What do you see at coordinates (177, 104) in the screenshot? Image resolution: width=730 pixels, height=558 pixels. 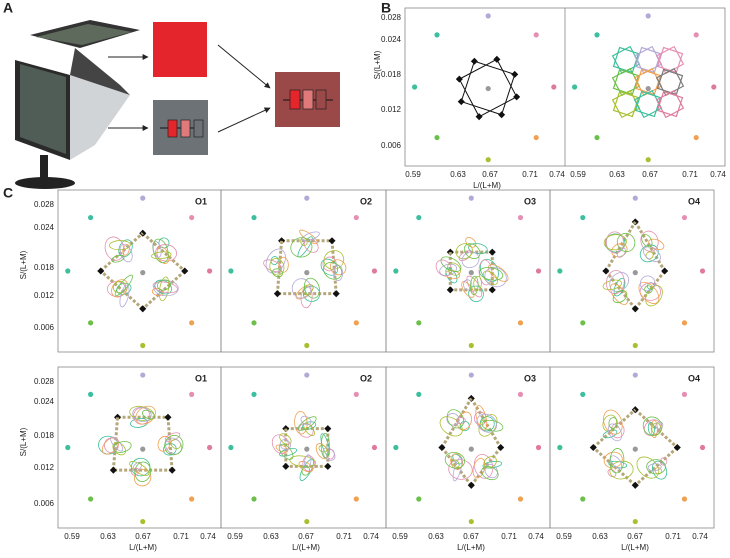 I see `panel-a-graphics` at bounding box center [177, 104].